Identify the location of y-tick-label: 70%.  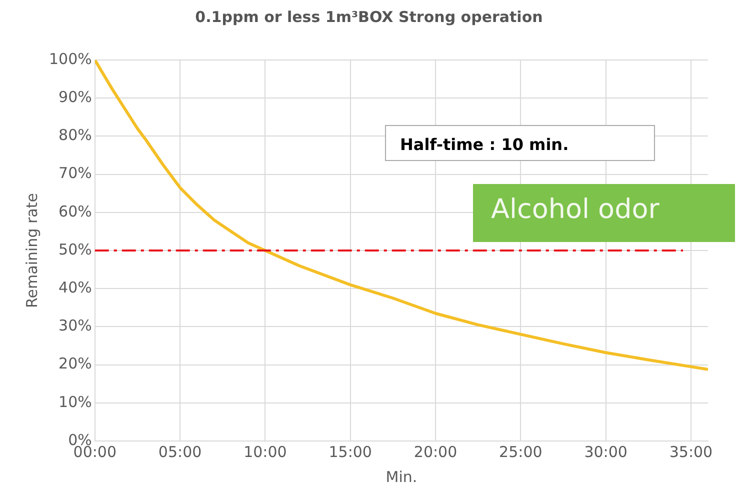
(75, 173).